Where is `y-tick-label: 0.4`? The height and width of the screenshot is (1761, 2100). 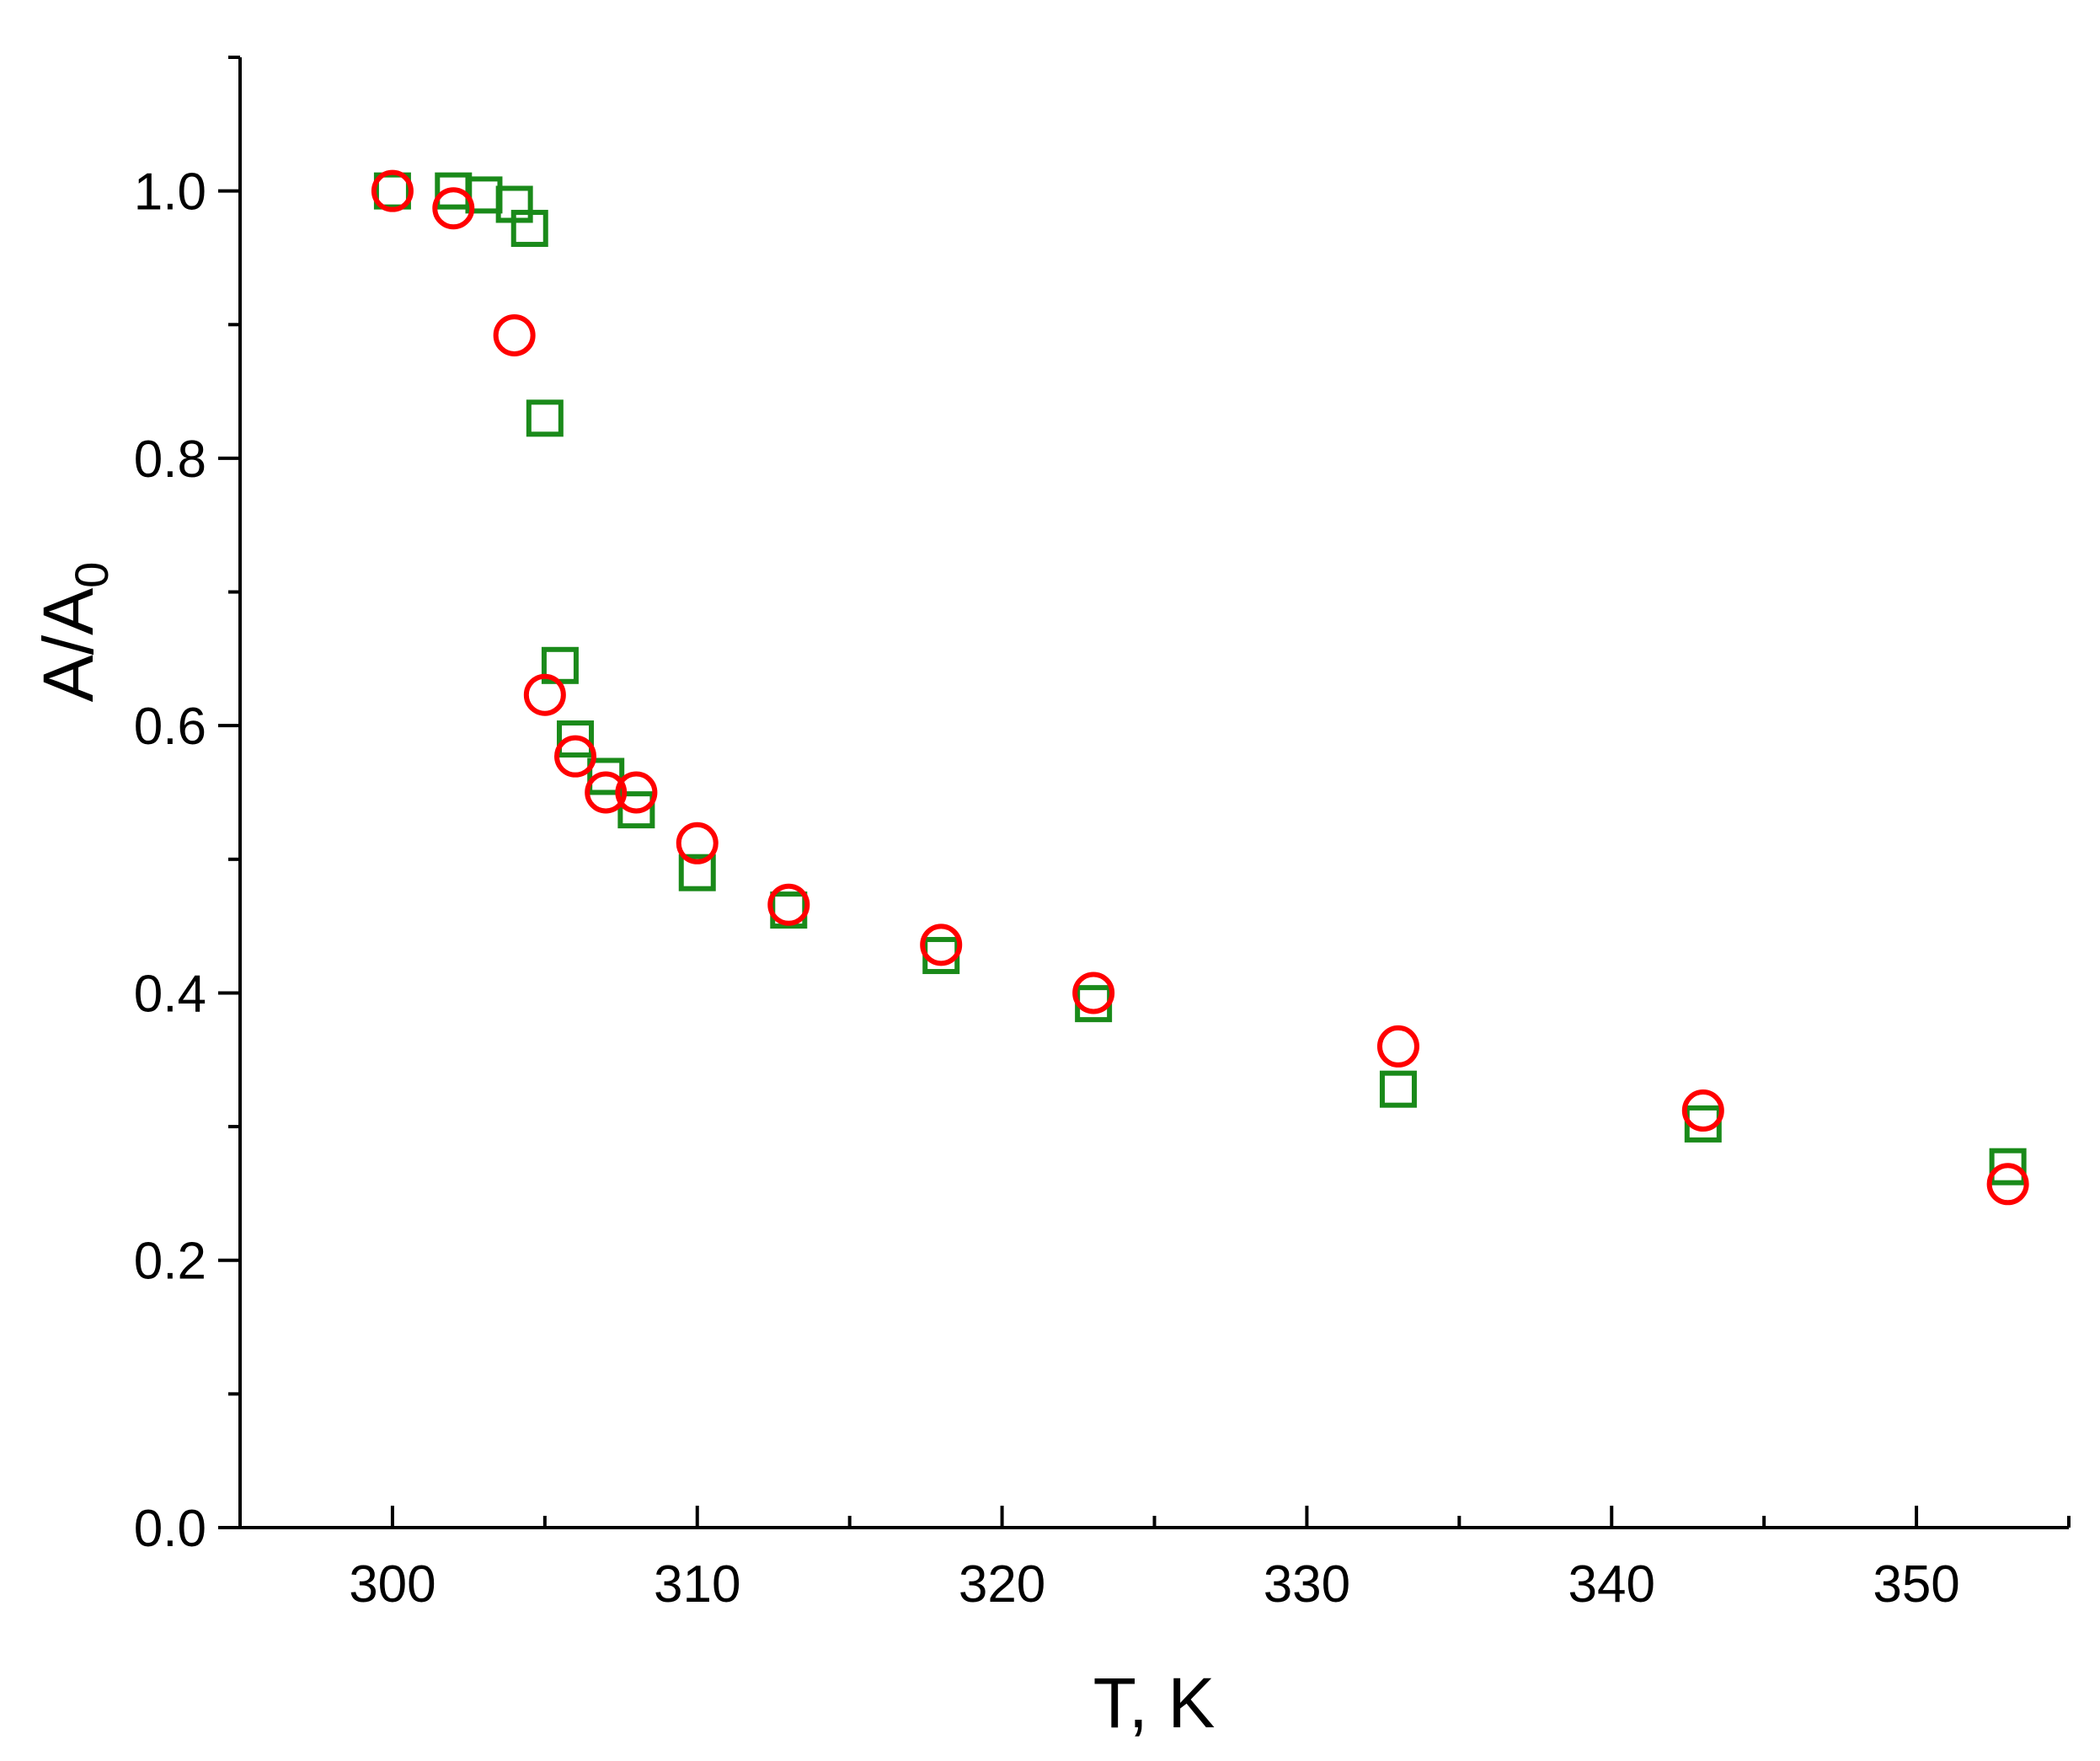 y-tick-label: 0.4 is located at coordinates (170, 994).